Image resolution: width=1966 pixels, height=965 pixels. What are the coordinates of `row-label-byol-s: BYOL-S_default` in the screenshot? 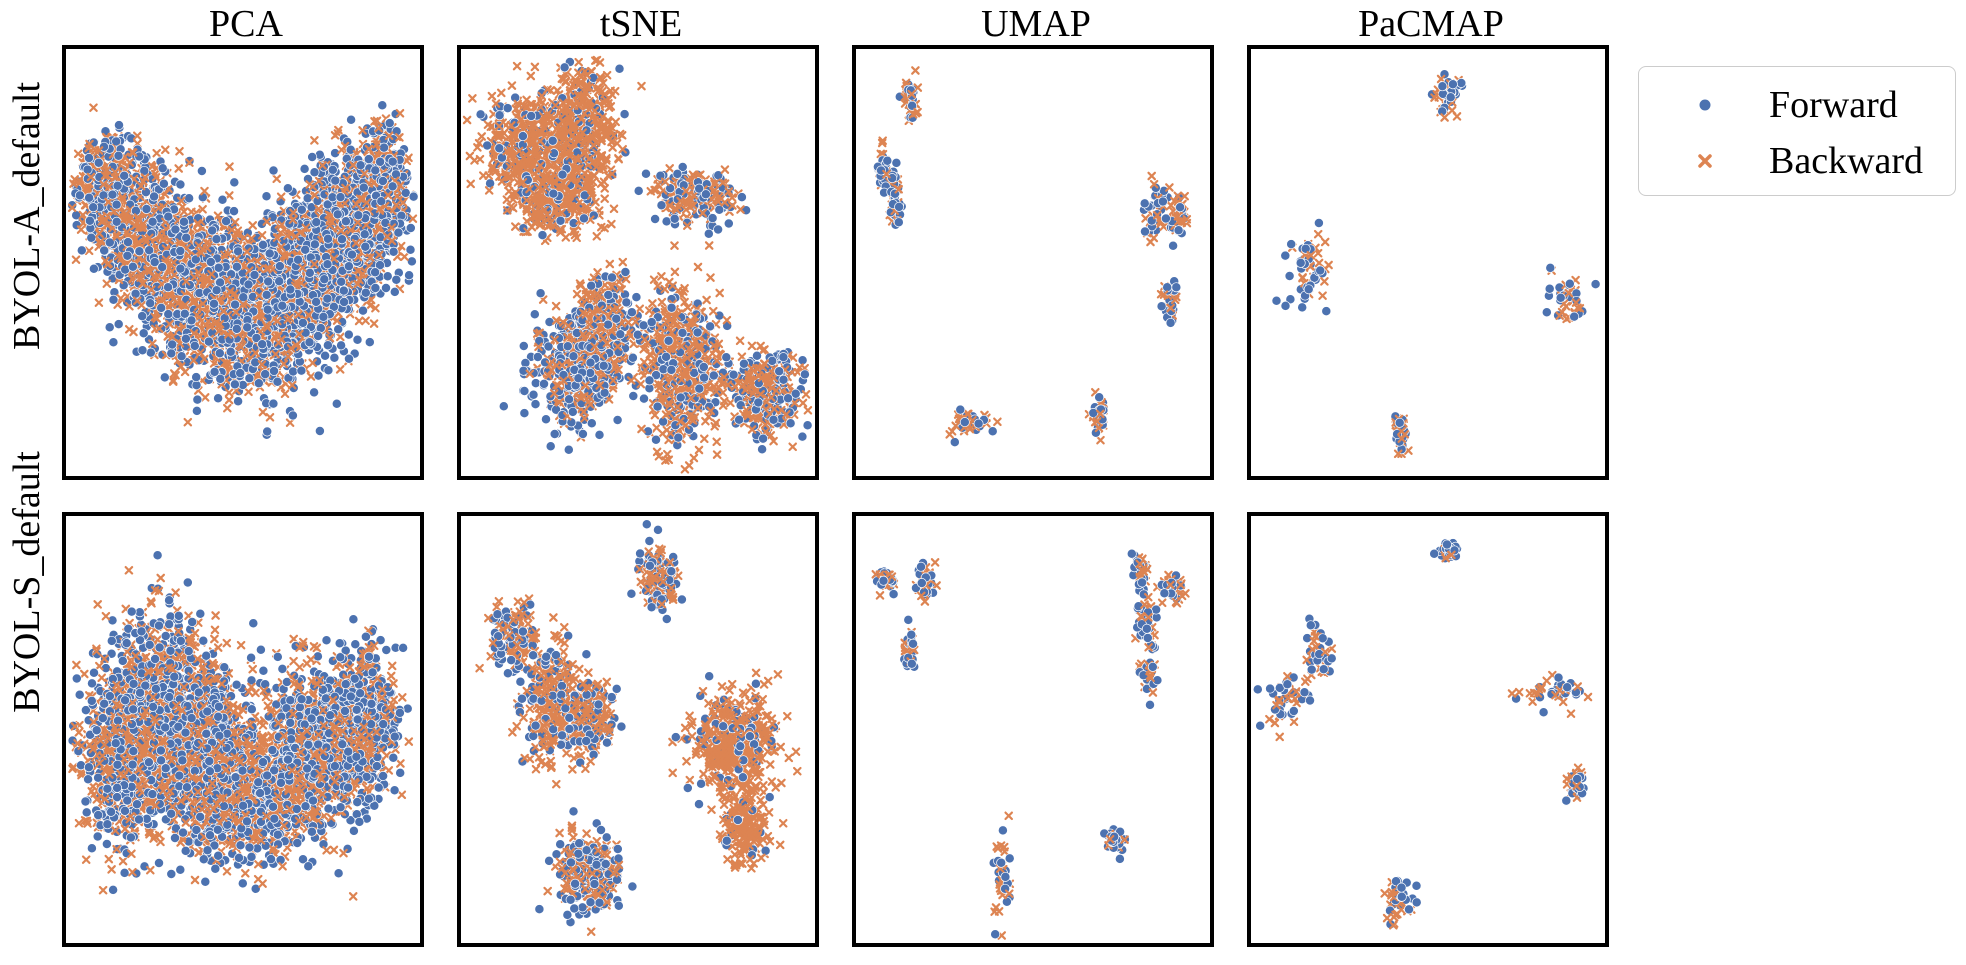 It's located at (27, 582).